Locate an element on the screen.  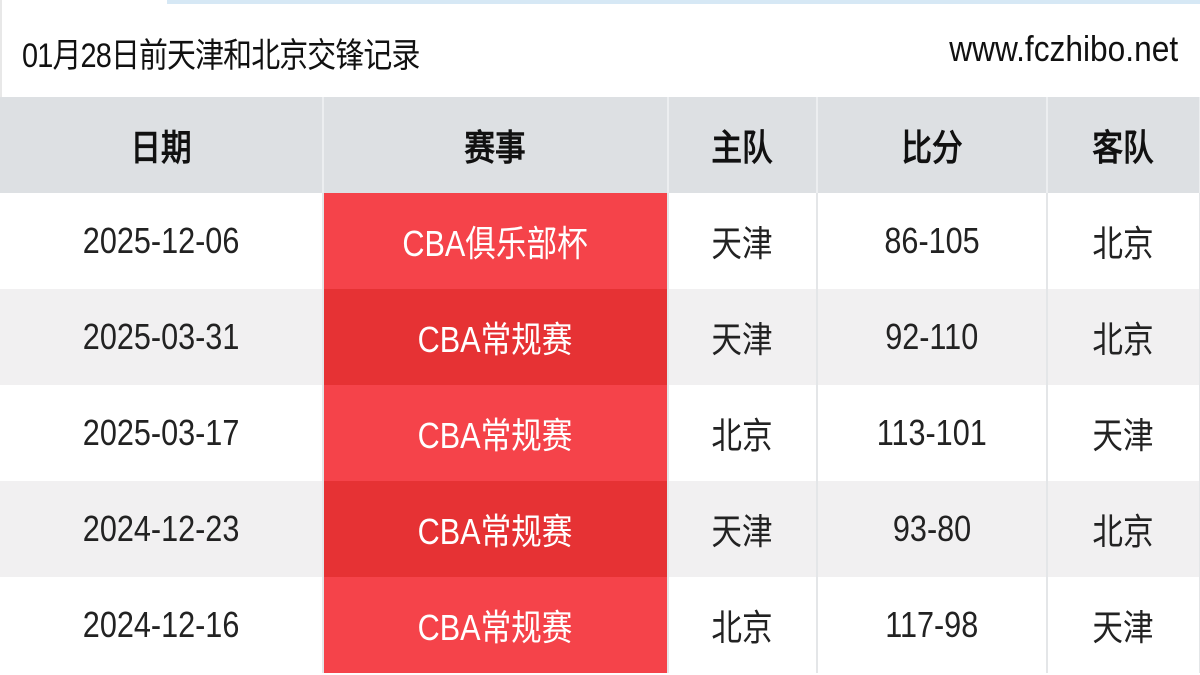
col-score: 比分 is located at coordinates (932, 145).